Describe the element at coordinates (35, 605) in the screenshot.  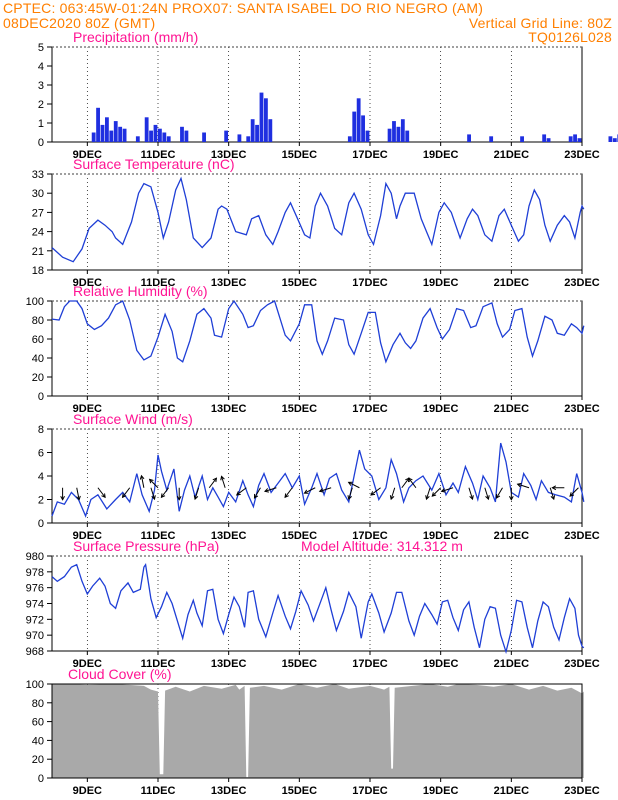
I see `y-tick-label: 974` at that location.